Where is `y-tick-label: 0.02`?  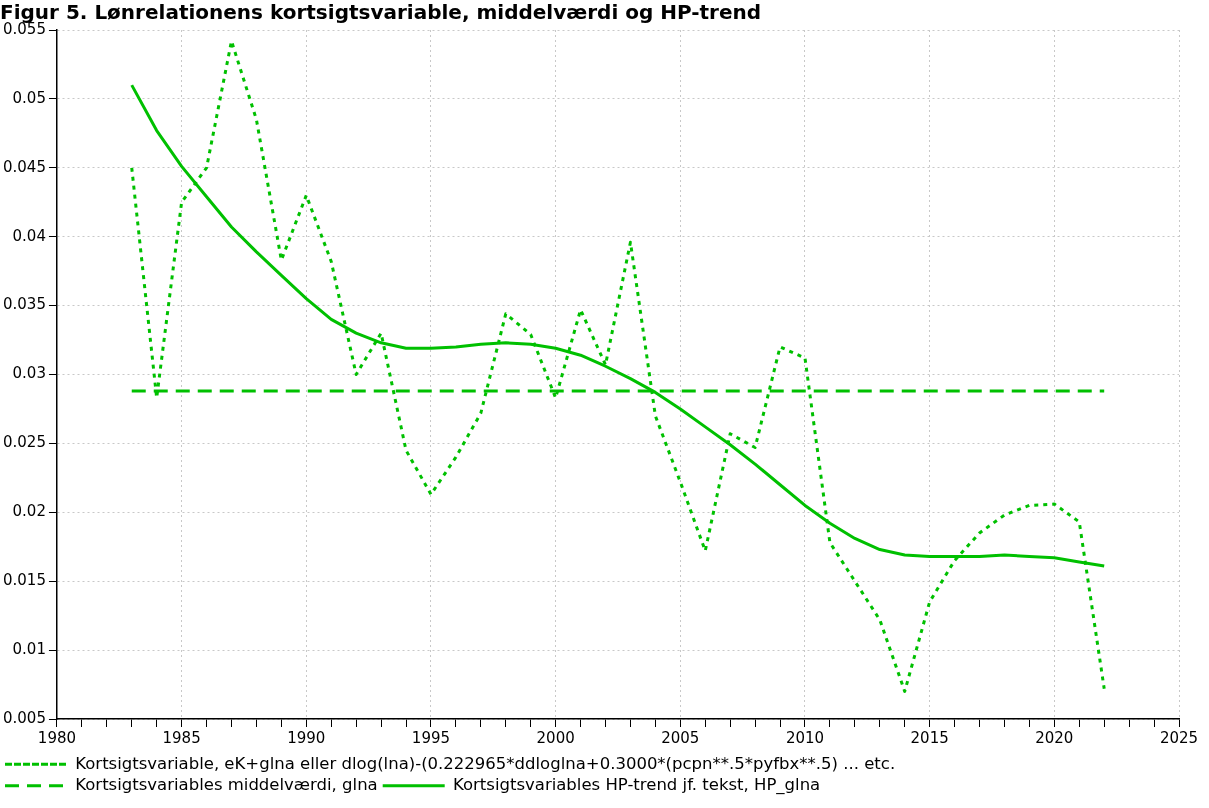 y-tick-label: 0.02 is located at coordinates (29, 511).